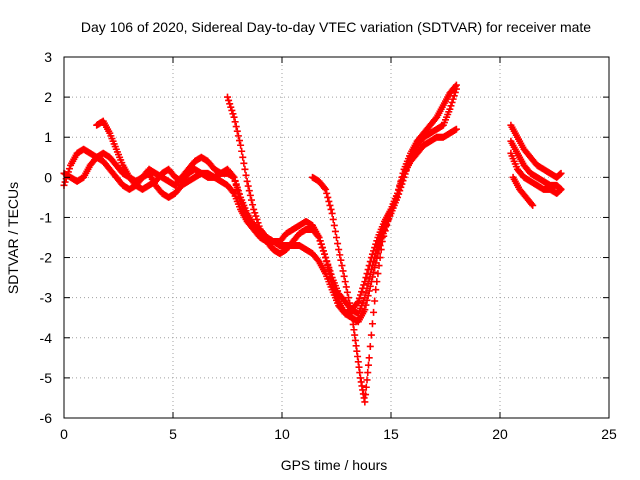 Image resolution: width=640 pixels, height=480 pixels. Describe the element at coordinates (46, 258) in the screenshot. I see `y-tick-label: -2` at that location.